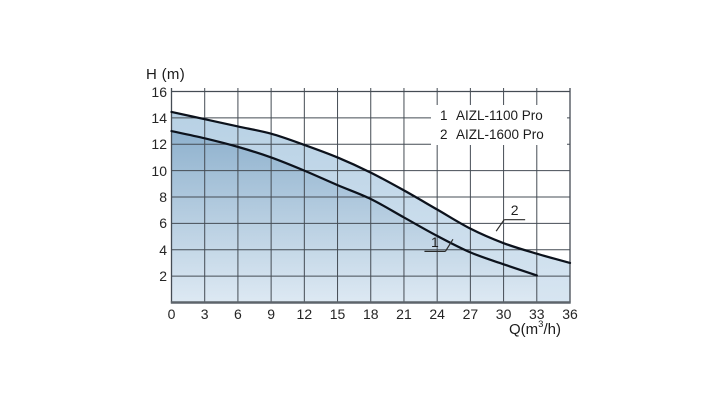 The image size is (711, 400). I want to click on legend-item-number: 2, so click(444, 134).